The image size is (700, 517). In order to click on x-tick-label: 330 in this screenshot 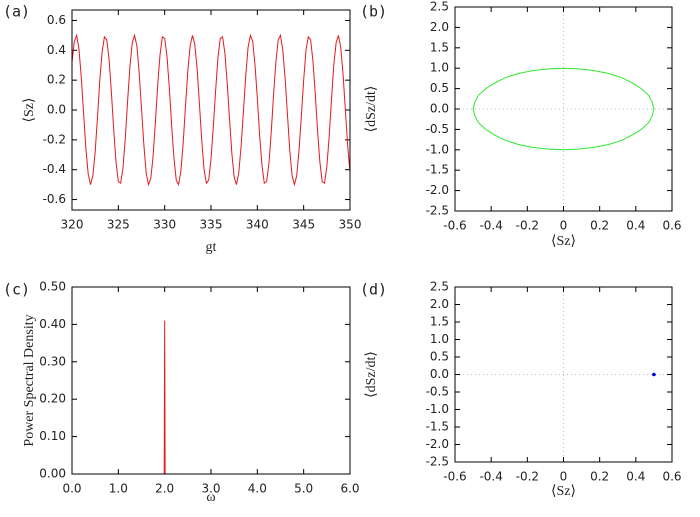, I will do `click(164, 225)`.